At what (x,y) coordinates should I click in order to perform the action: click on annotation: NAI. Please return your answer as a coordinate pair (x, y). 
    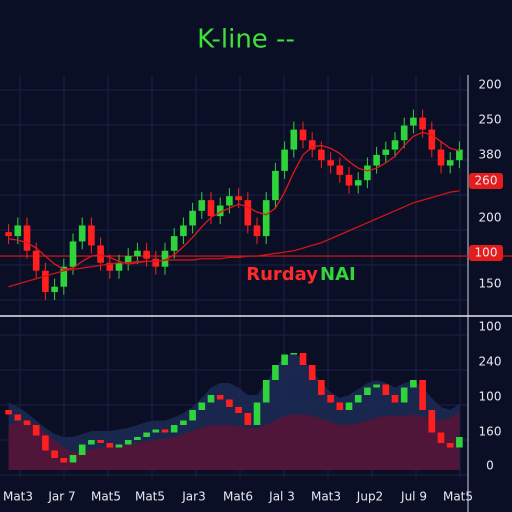
    Looking at the image, I should click on (338, 274).